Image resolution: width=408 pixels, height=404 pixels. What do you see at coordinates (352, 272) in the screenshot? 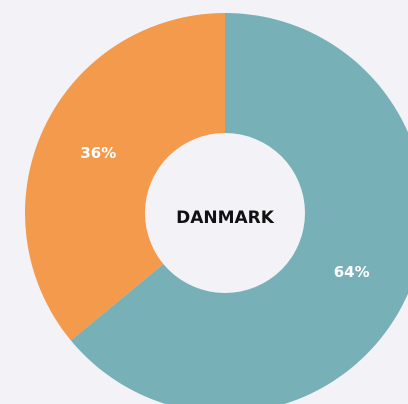
I see `value-label: 64%` at bounding box center [352, 272].